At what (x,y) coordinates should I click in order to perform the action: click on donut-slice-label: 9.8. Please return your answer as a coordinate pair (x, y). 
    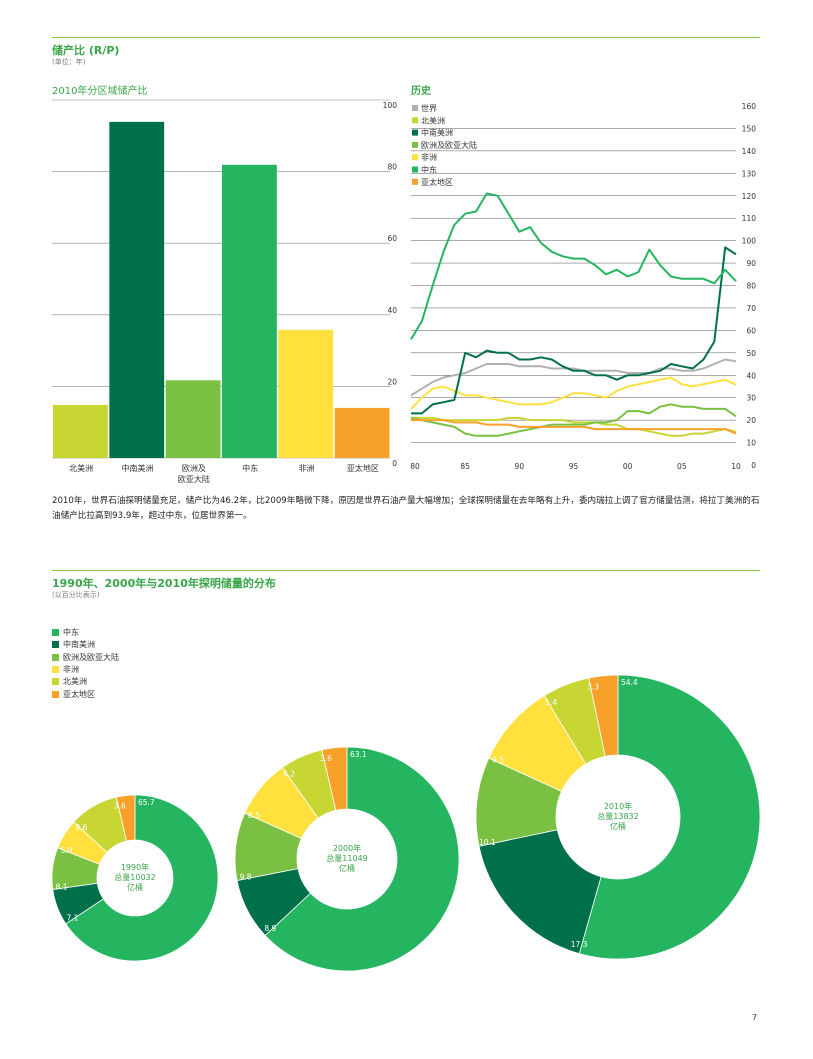
    Looking at the image, I should click on (246, 877).